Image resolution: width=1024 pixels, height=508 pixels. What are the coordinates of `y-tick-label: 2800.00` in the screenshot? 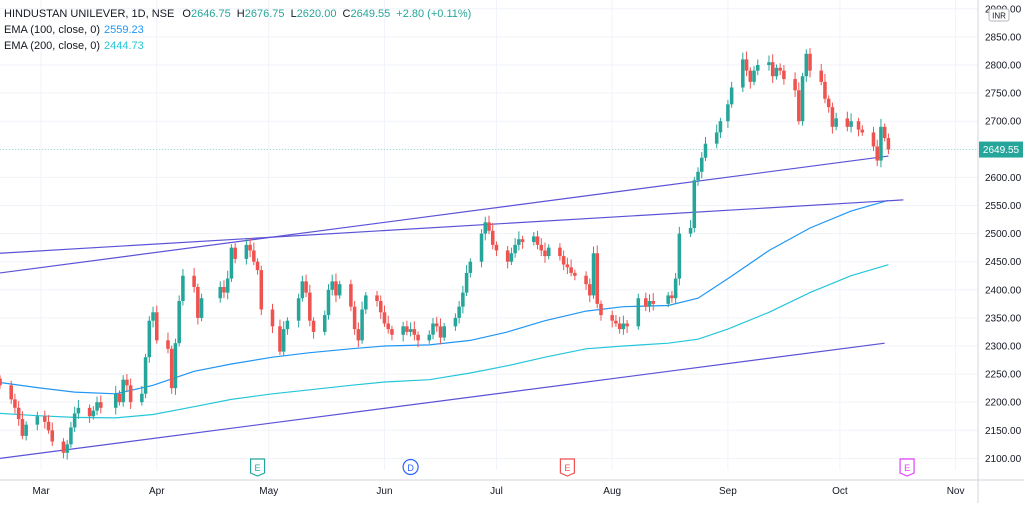 It's located at (1003, 66).